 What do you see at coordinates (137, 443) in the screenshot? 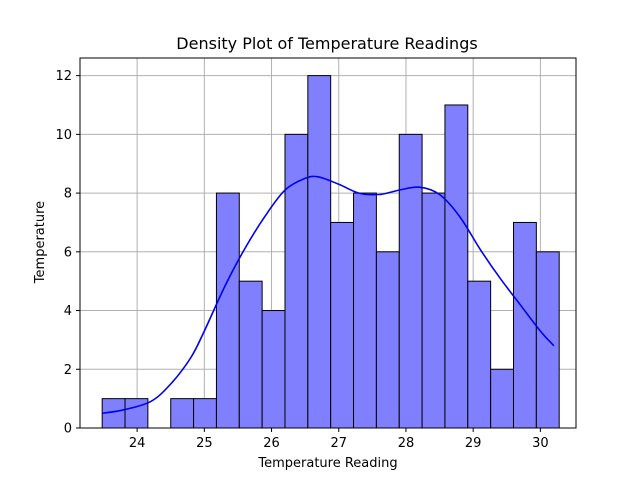
I see `x-tick-label: 24` at bounding box center [137, 443].